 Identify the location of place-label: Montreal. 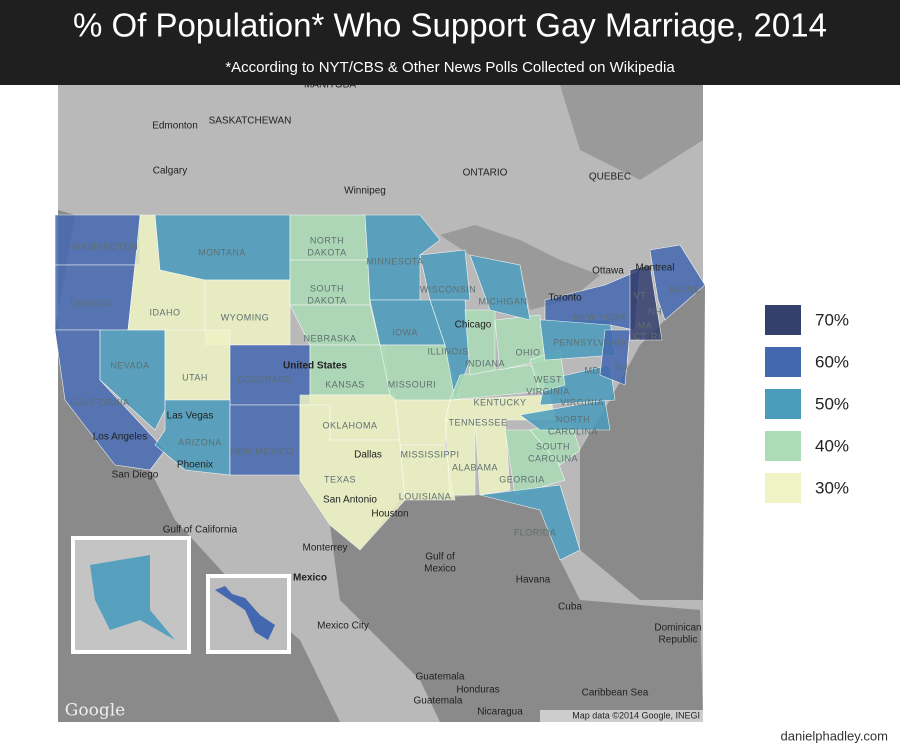
(655, 268).